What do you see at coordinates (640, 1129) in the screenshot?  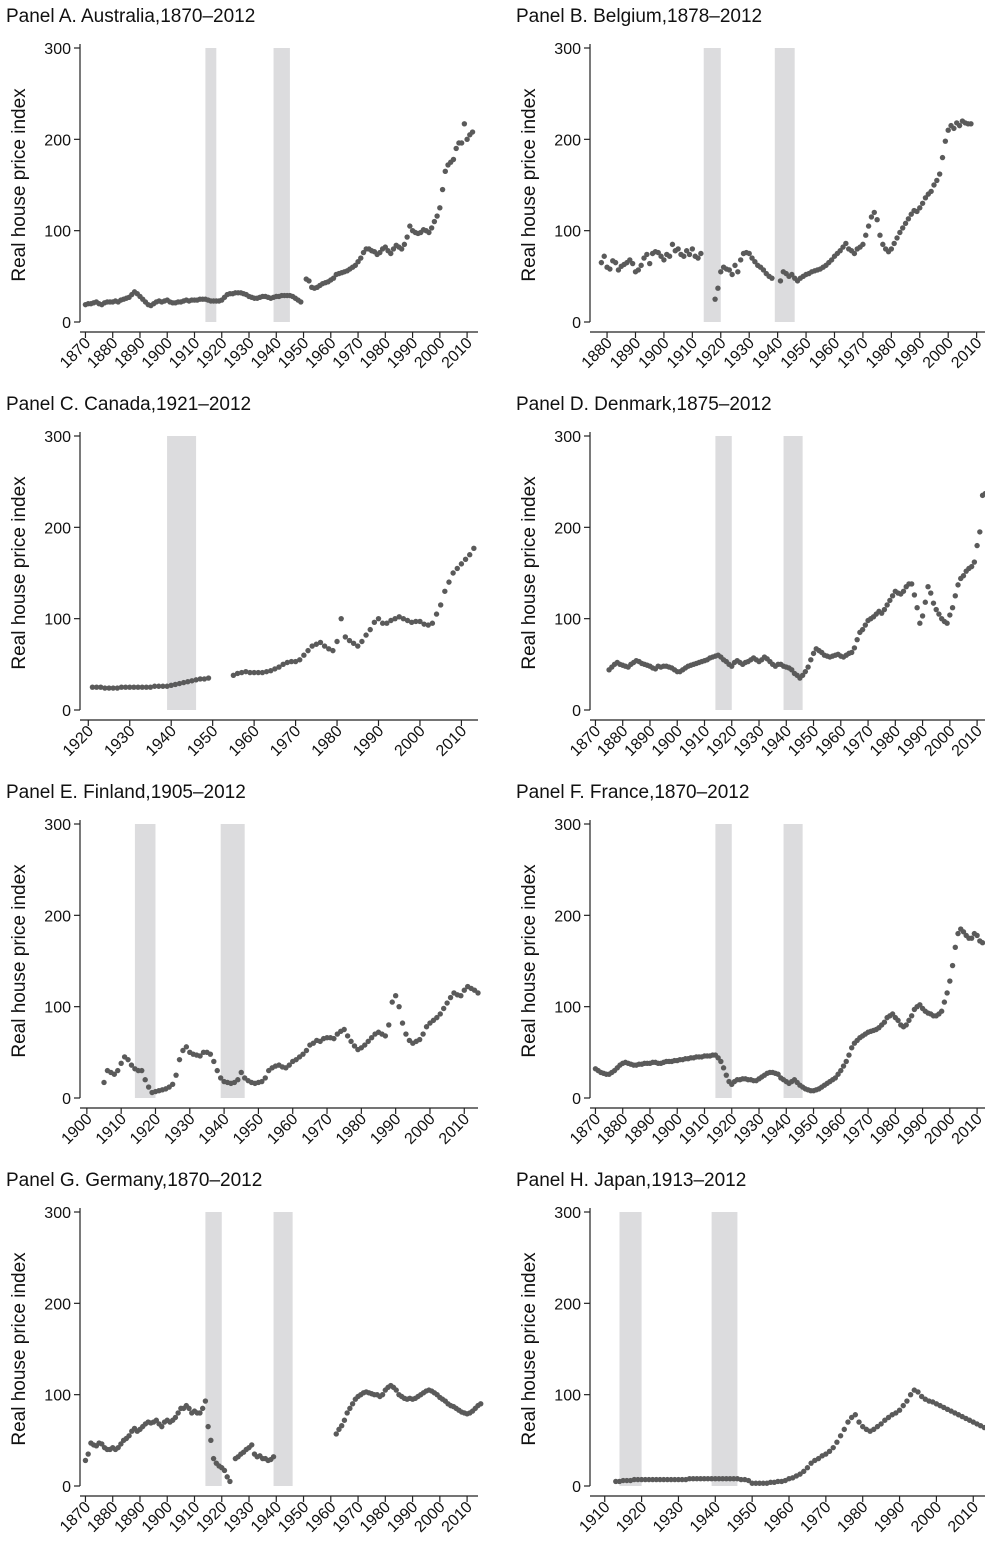 I see `x-tick-label: 1890` at bounding box center [640, 1129].